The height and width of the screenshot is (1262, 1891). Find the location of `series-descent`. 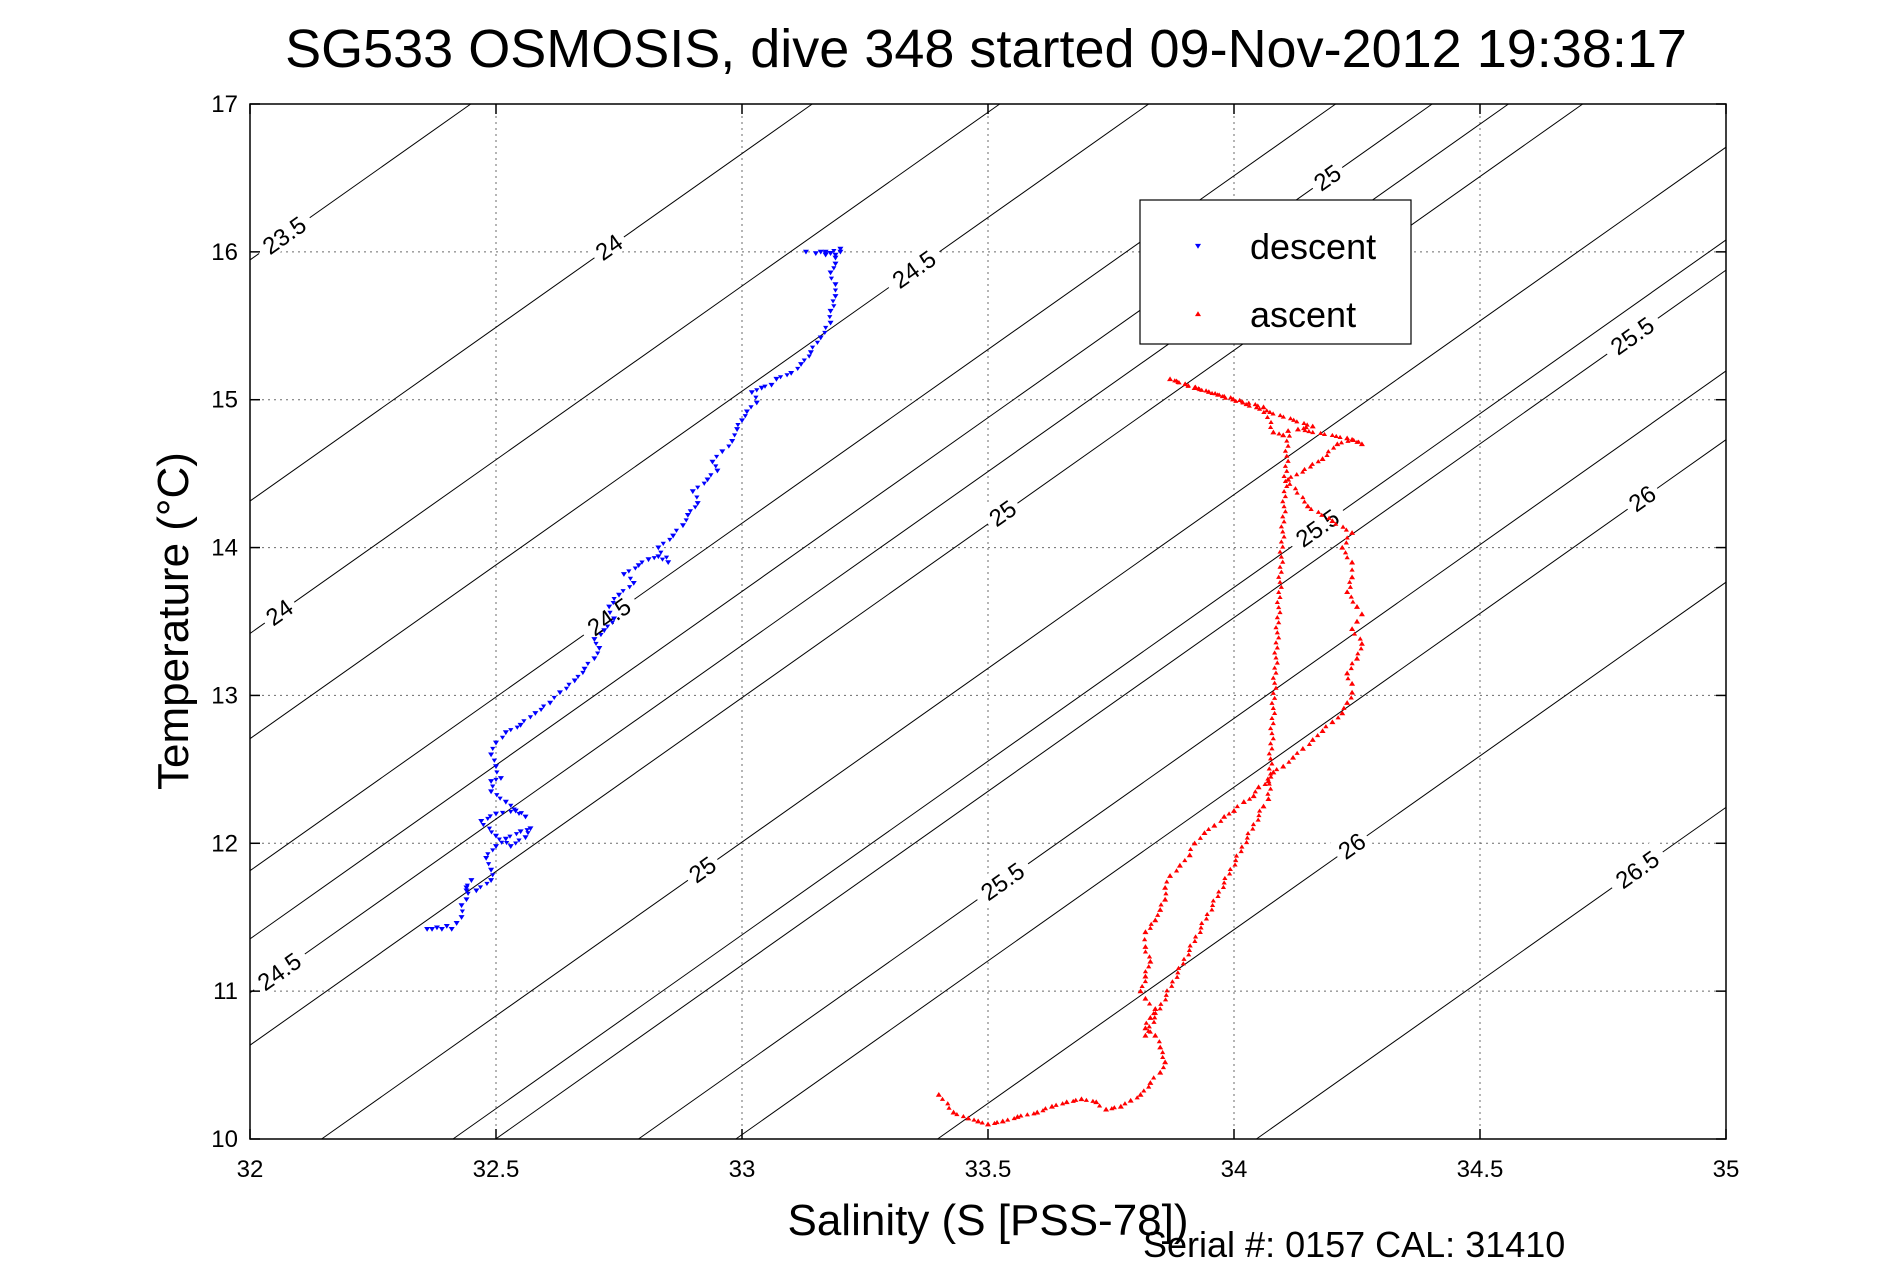

series-descent is located at coordinates (634, 589).